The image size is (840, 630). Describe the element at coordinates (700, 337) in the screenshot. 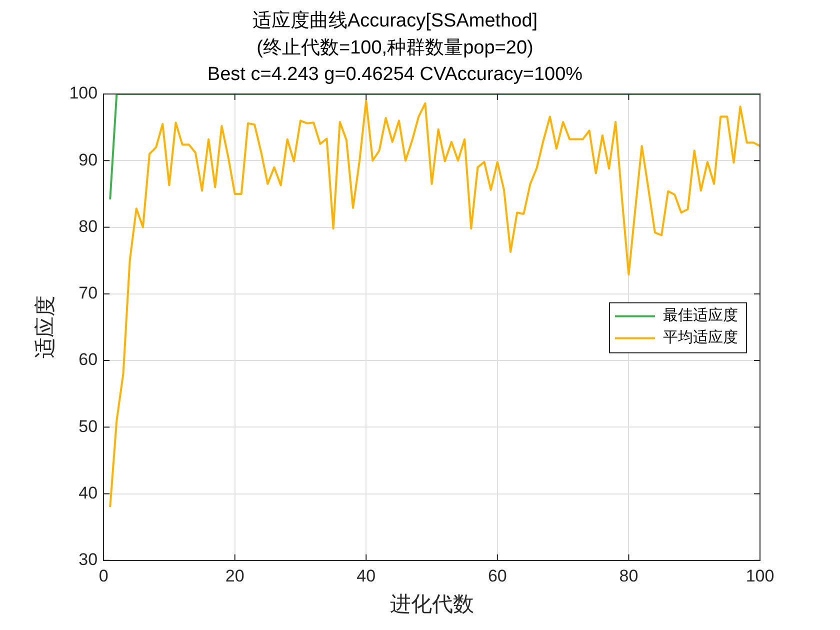

I see `legend-label: 平均适应度` at that location.